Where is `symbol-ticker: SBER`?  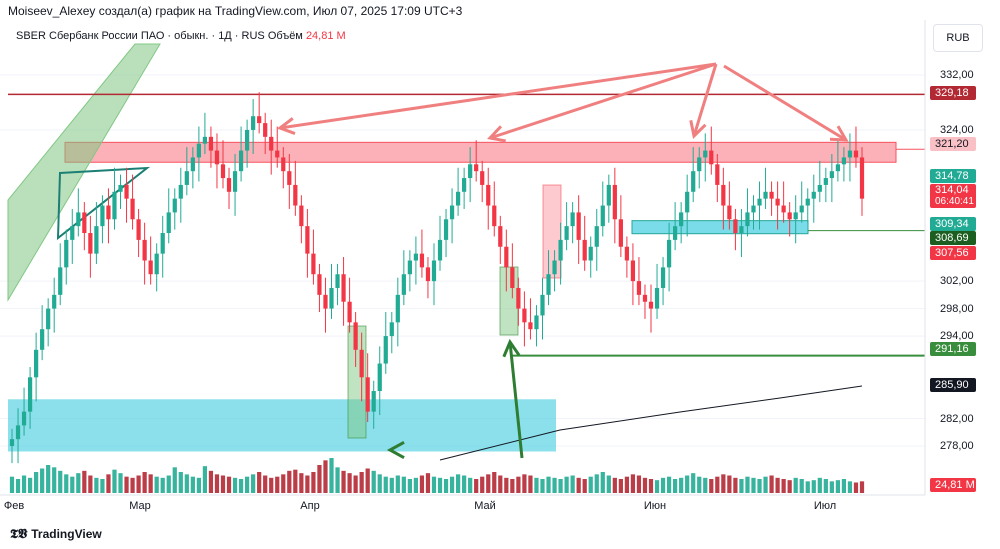 symbol-ticker: SBER is located at coordinates (31, 36).